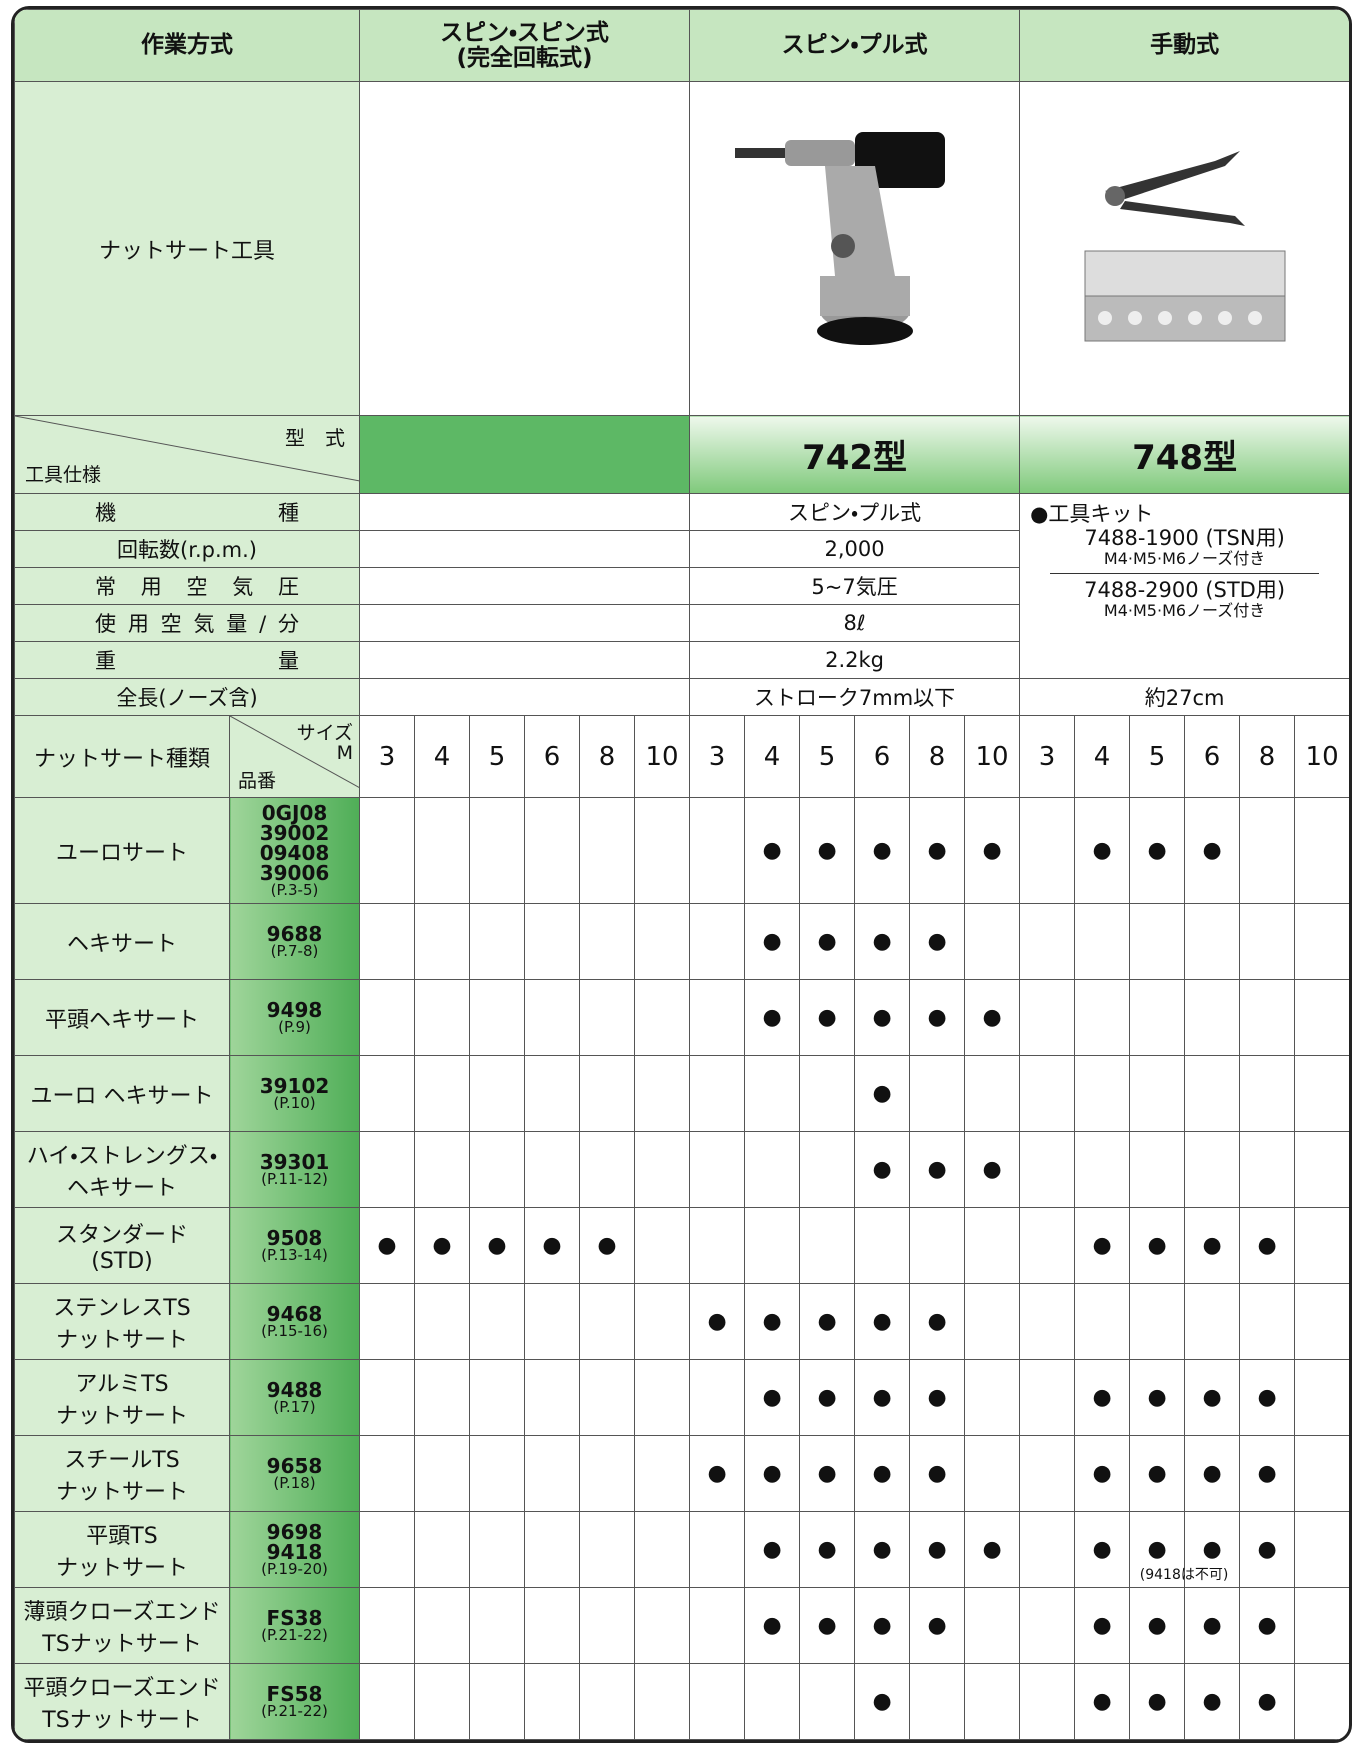 The height and width of the screenshot is (1745, 1362). I want to click on code-line: 0GJ08, so click(294, 813).